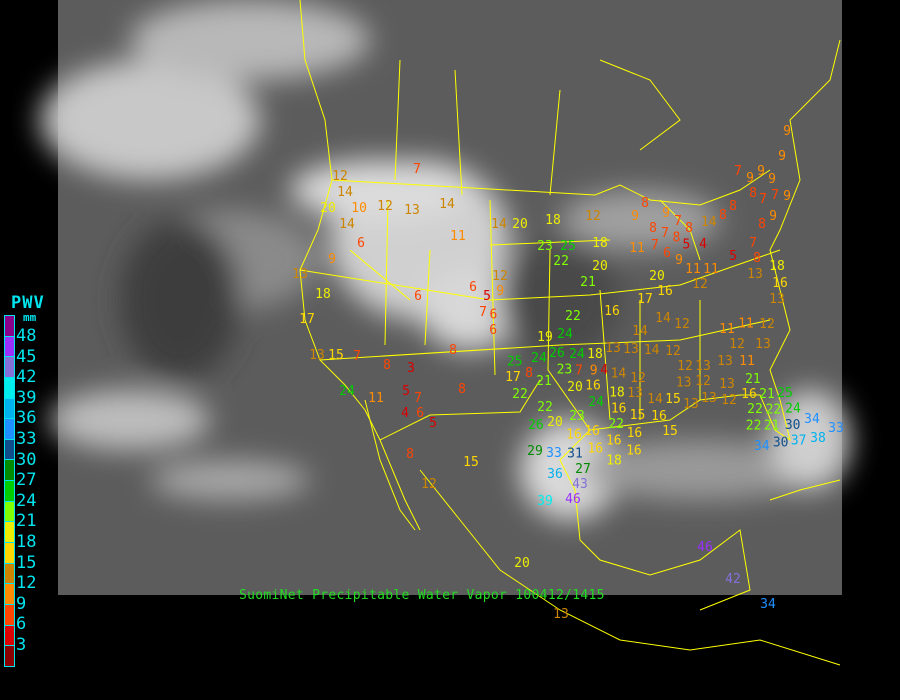  I want to click on color-scale-label: 36, so click(26, 418).